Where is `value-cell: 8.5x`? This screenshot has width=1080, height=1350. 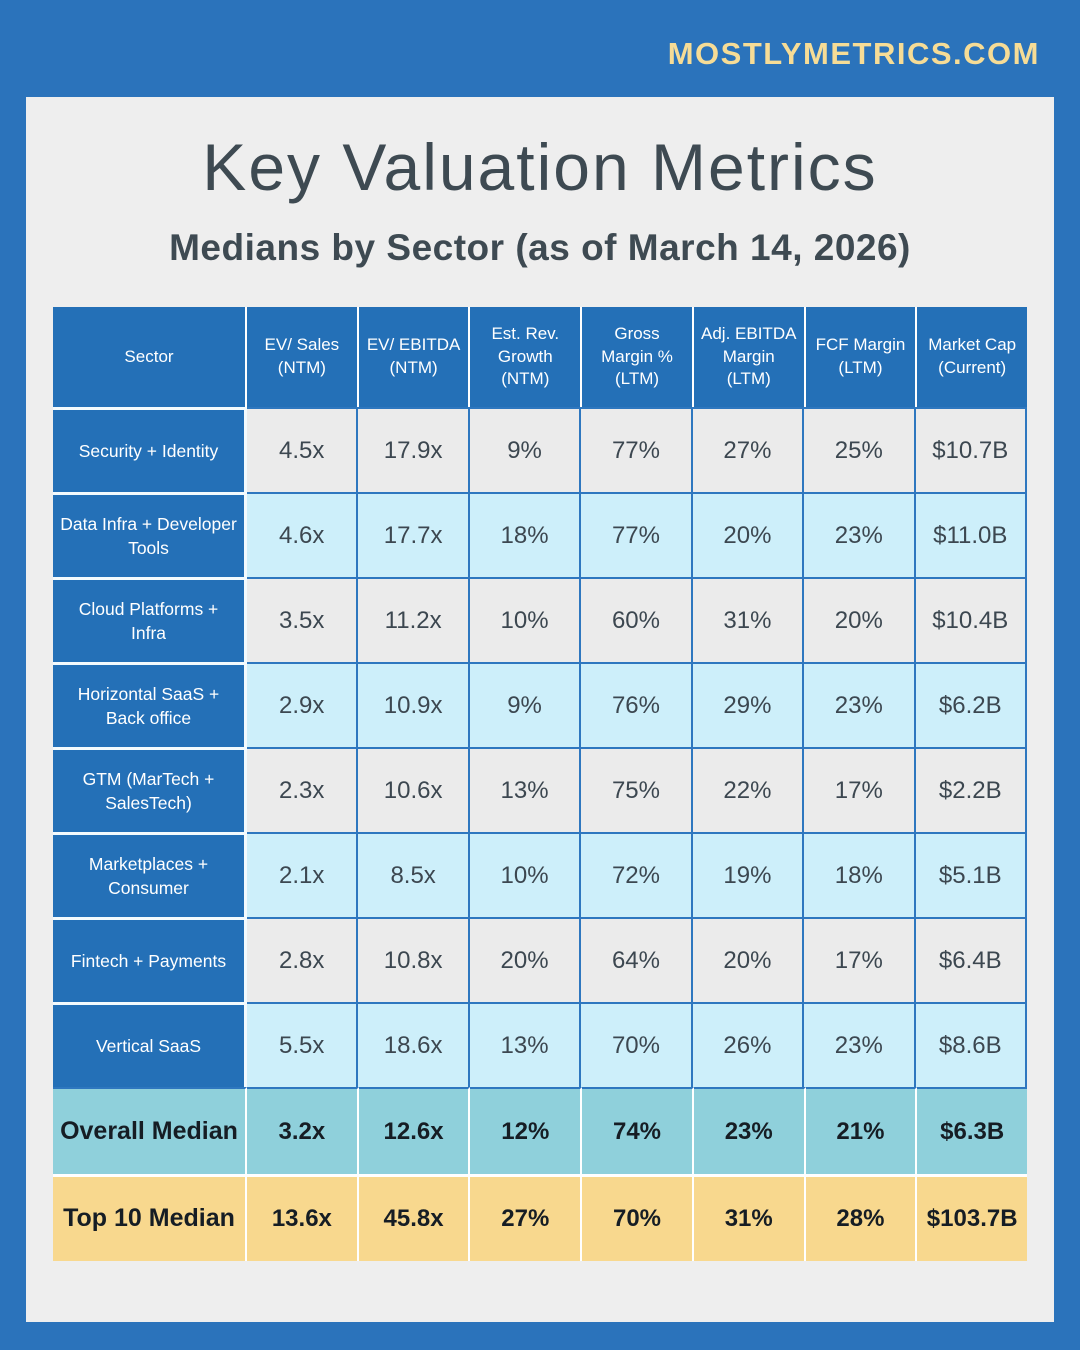 value-cell: 8.5x is located at coordinates (414, 874).